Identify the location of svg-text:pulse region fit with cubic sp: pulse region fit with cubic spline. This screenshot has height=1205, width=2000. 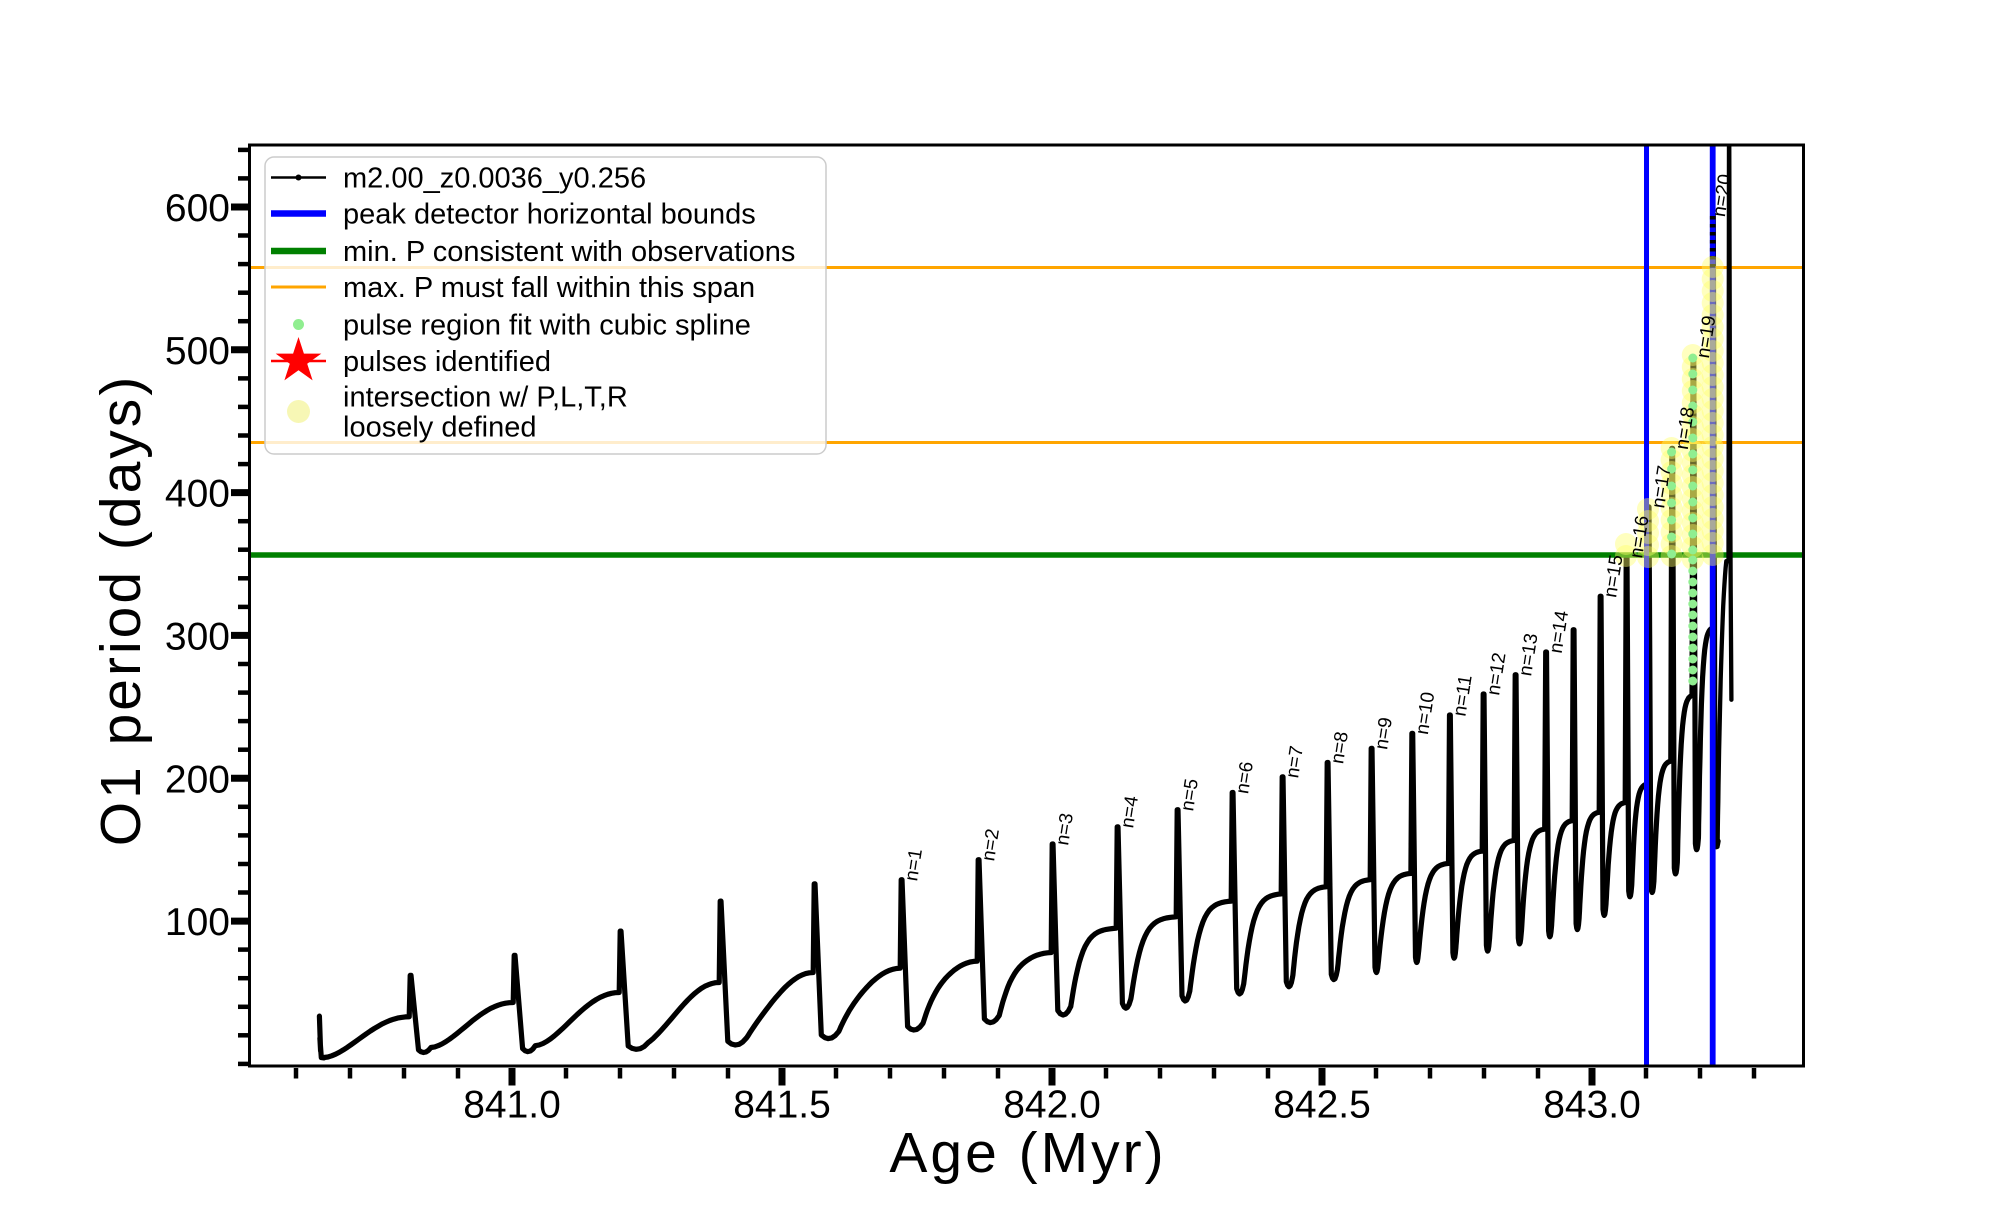
(547, 326).